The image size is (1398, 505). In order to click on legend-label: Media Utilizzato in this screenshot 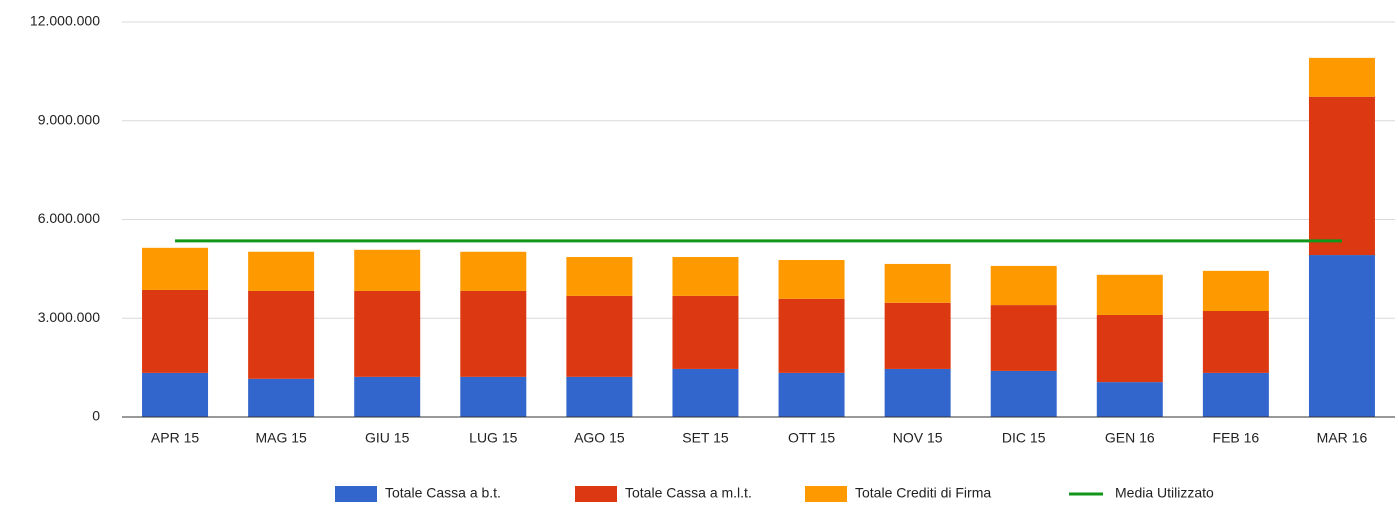, I will do `click(1164, 493)`.